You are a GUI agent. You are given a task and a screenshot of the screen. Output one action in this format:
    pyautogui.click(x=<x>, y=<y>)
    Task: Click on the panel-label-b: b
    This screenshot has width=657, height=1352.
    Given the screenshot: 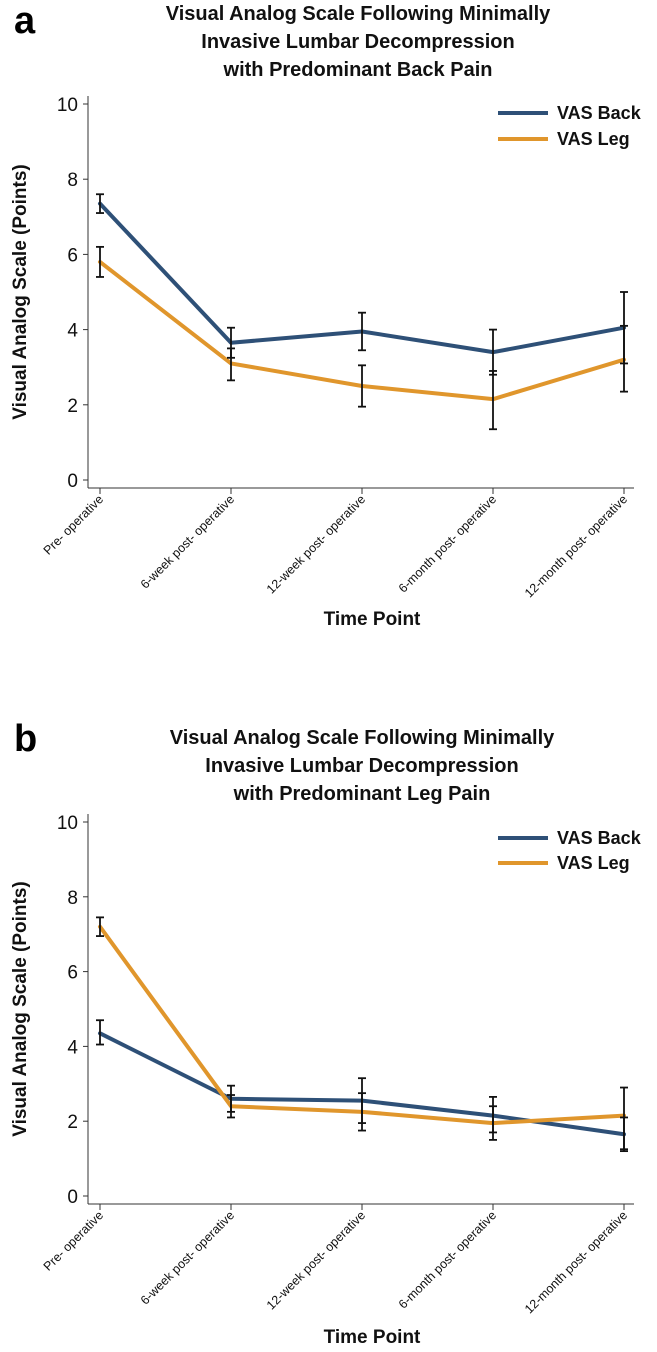 What is the action you would take?
    pyautogui.click(x=26, y=739)
    